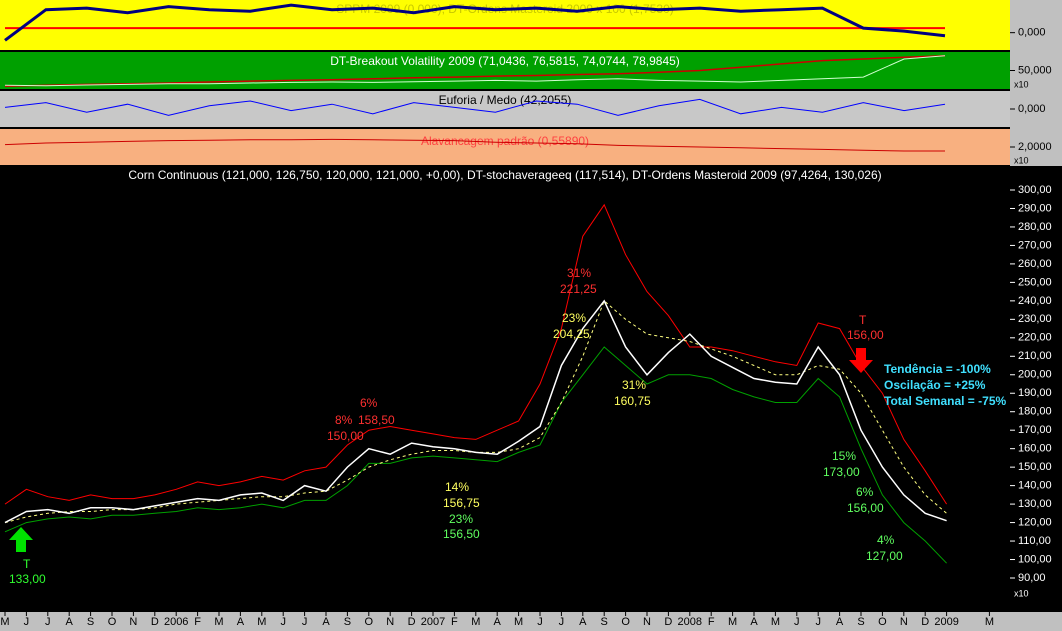 Image resolution: width=1062 pixels, height=631 pixels. Describe the element at coordinates (461, 534) in the screenshot. I see `annotation: 156,50` at that location.